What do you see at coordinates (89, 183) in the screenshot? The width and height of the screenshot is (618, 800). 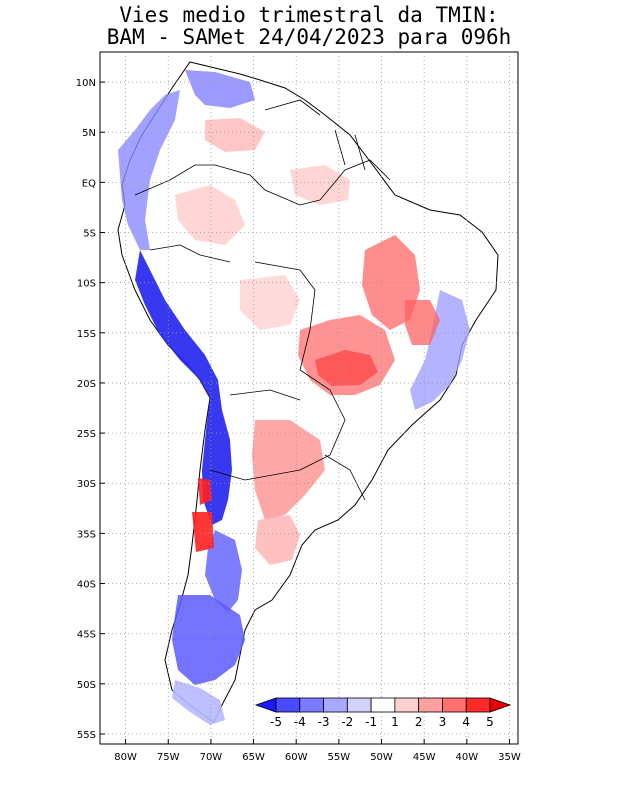 I see `lat-label: EQ` at bounding box center [89, 183].